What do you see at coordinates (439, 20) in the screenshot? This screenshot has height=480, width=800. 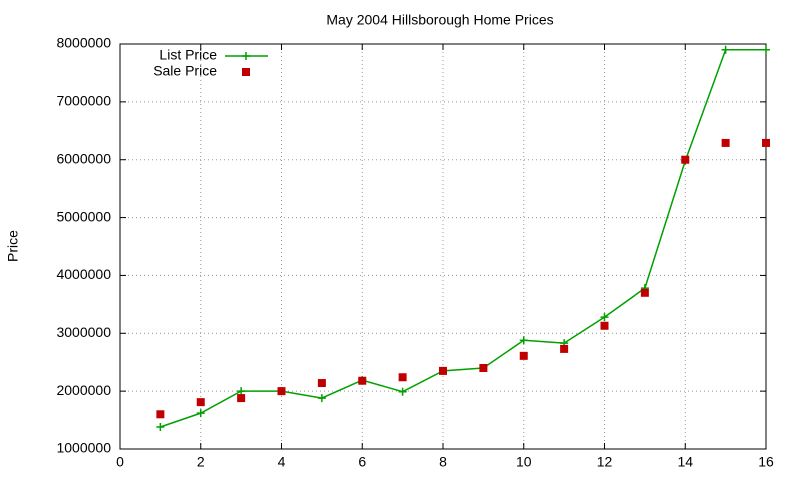 I see `chart-title: May 2004 Hillsborough Home Prices` at bounding box center [439, 20].